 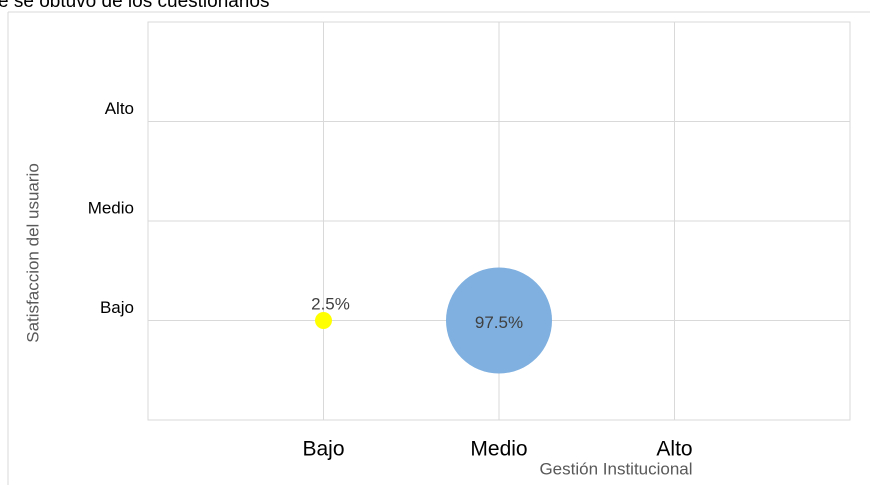 I want to click on y-tick-label: Alto, so click(x=119, y=108).